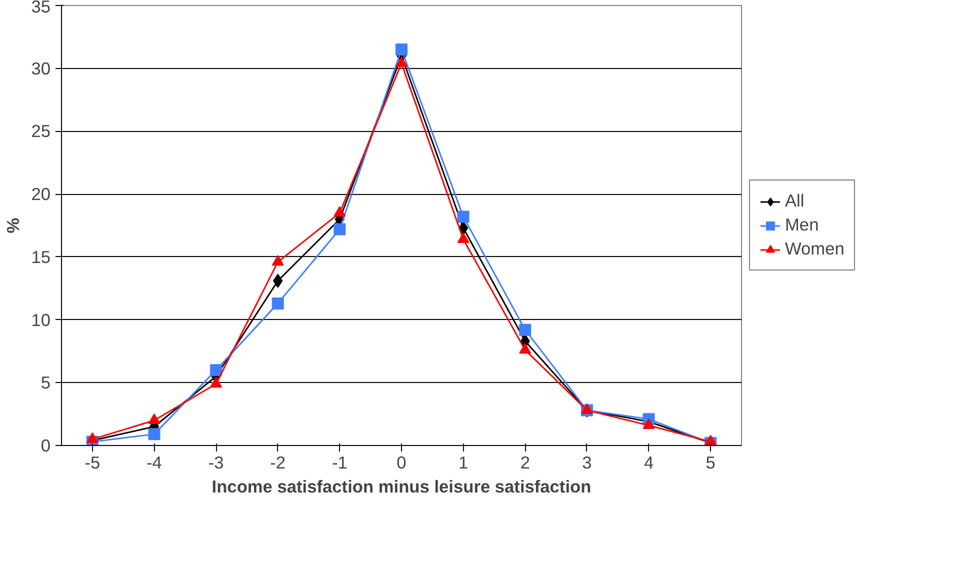 Image resolution: width=965 pixels, height=573 pixels. I want to click on y-tick-label: 35, so click(41, 8).